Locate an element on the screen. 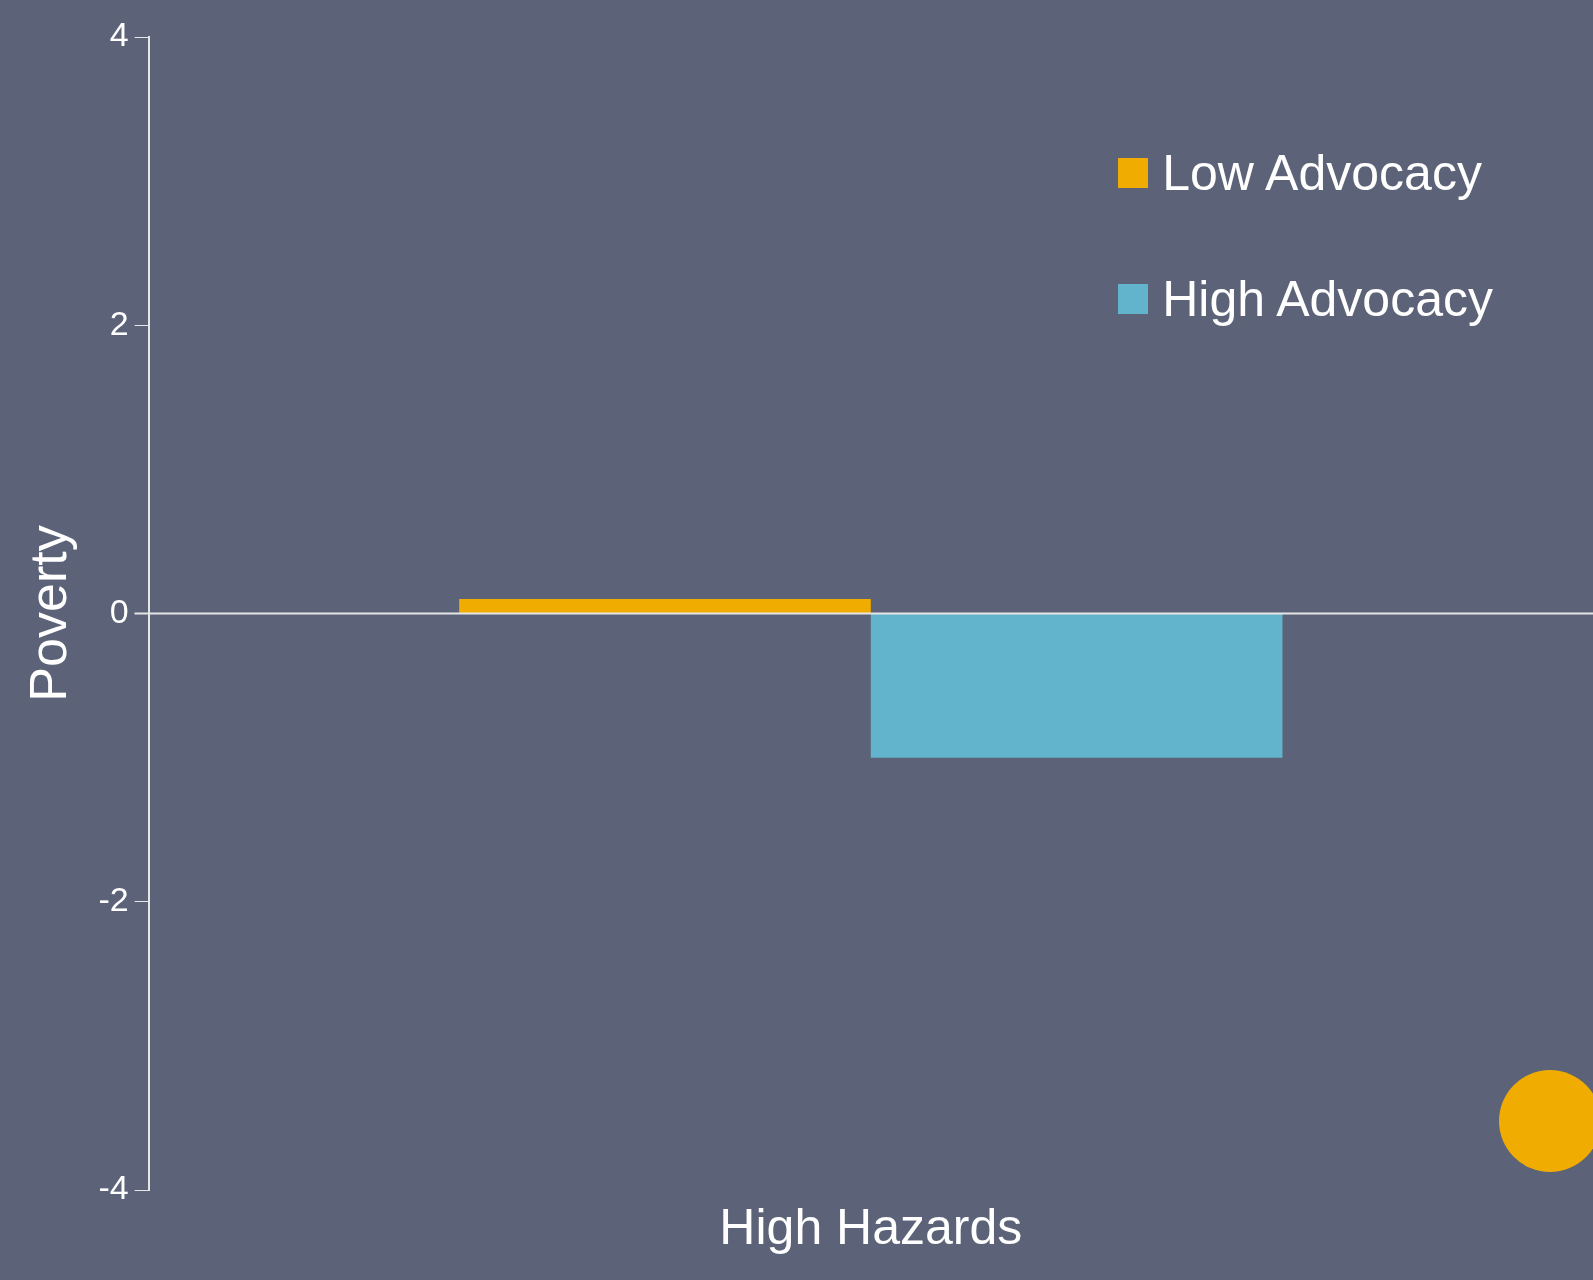  x-tick-label: High Hazards is located at coordinates (871, 1226).